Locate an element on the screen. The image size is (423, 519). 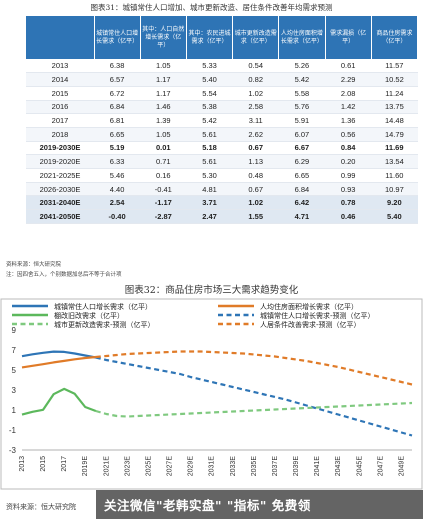
x-tick-label: 2039E is located at coordinates (296, 466).